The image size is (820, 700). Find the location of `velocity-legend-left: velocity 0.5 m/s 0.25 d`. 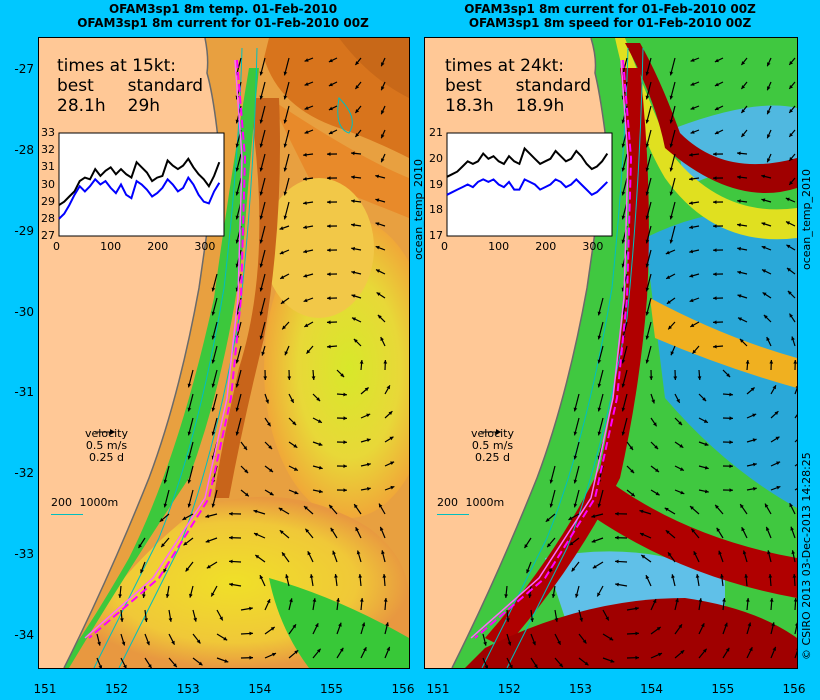

velocity-legend-left: velocity 0.5 m/s 0.25 d is located at coordinates (106, 446).